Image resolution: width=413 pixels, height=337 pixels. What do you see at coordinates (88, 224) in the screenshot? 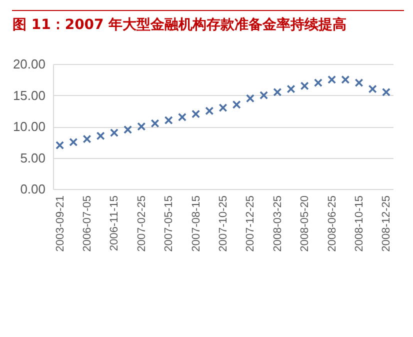
I see `x-tick-label: 2006-07-05` at bounding box center [88, 224].